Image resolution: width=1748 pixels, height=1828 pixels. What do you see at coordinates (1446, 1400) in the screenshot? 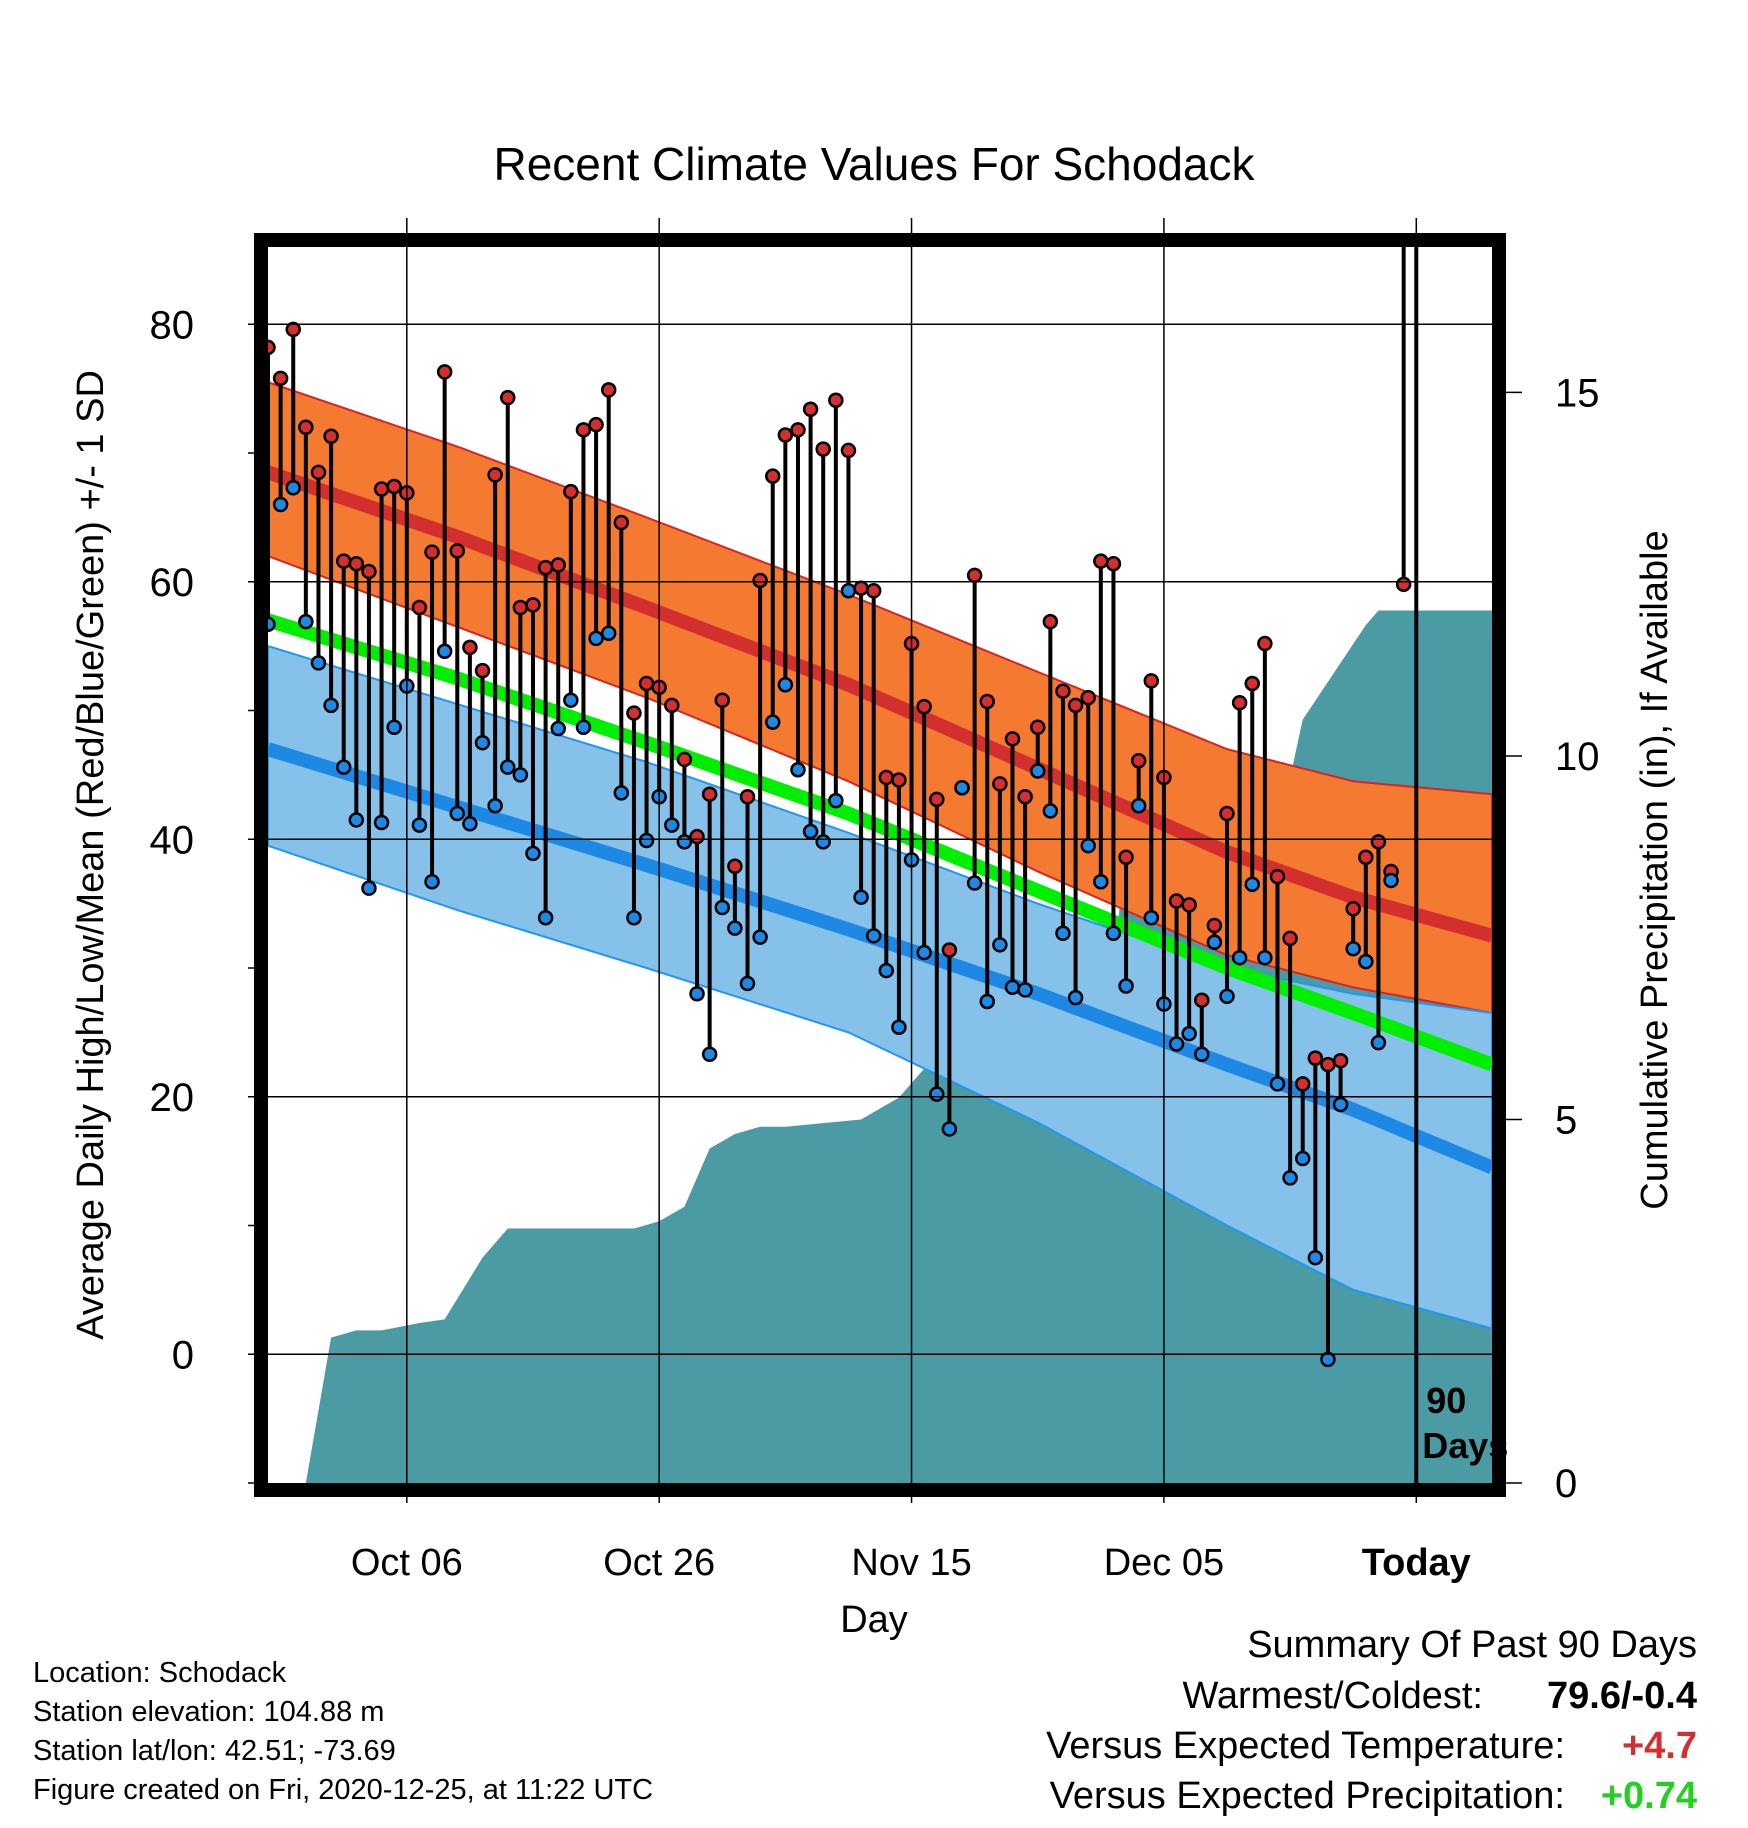
I see `today-days-number: 90` at bounding box center [1446, 1400].